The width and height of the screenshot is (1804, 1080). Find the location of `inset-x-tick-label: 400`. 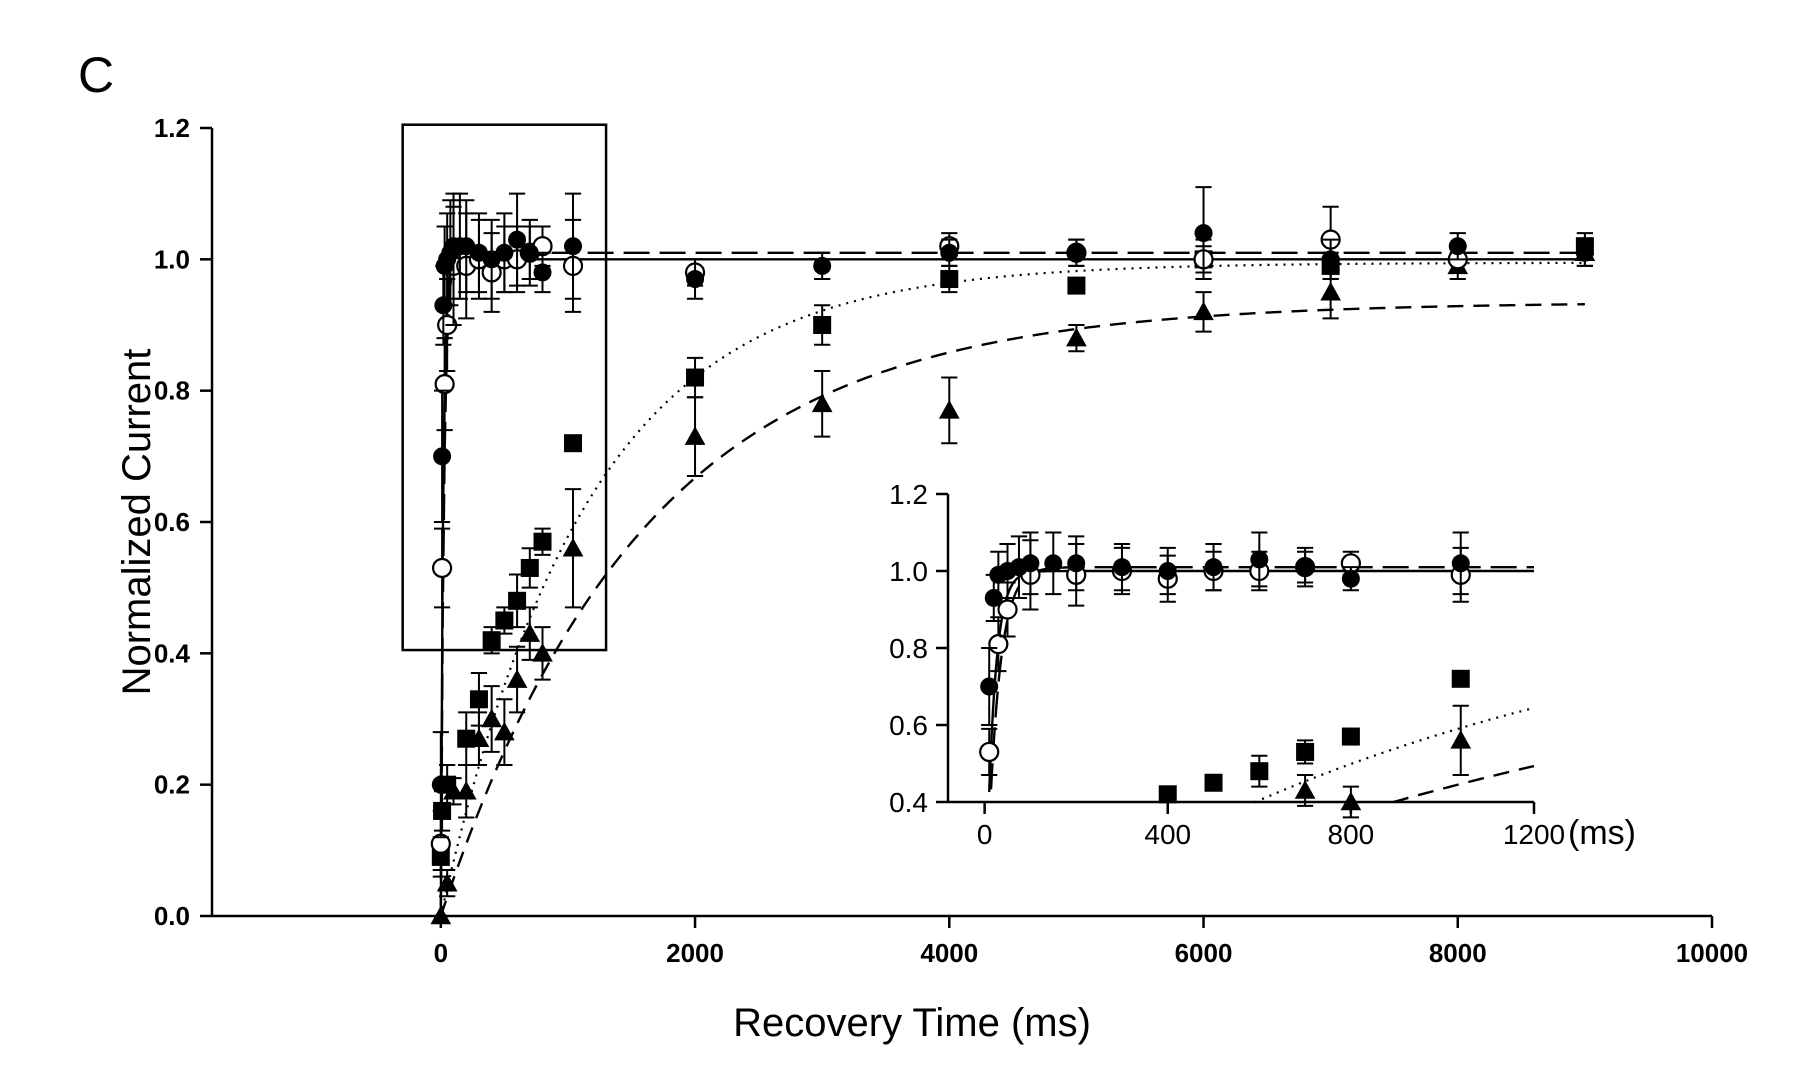

inset-x-tick-label: 400 is located at coordinates (1167, 834).